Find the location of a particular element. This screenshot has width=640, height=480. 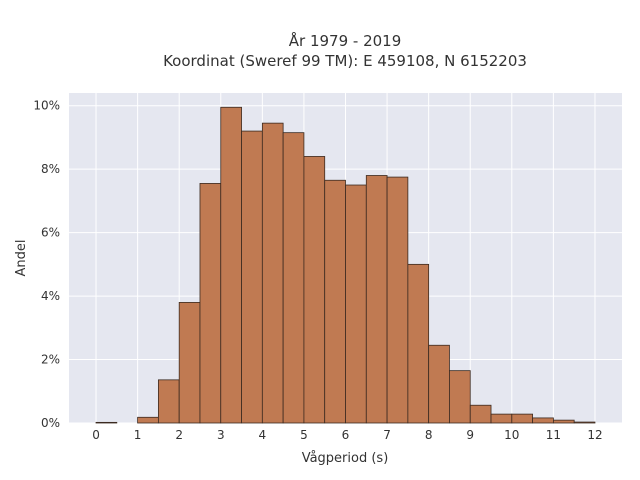

x-tick-label: 7 is located at coordinates (387, 435).